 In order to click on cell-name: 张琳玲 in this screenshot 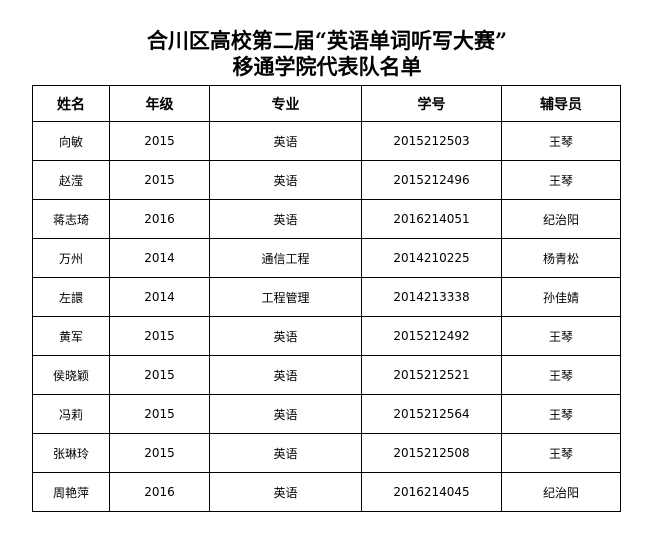, I will do `click(71, 453)`.